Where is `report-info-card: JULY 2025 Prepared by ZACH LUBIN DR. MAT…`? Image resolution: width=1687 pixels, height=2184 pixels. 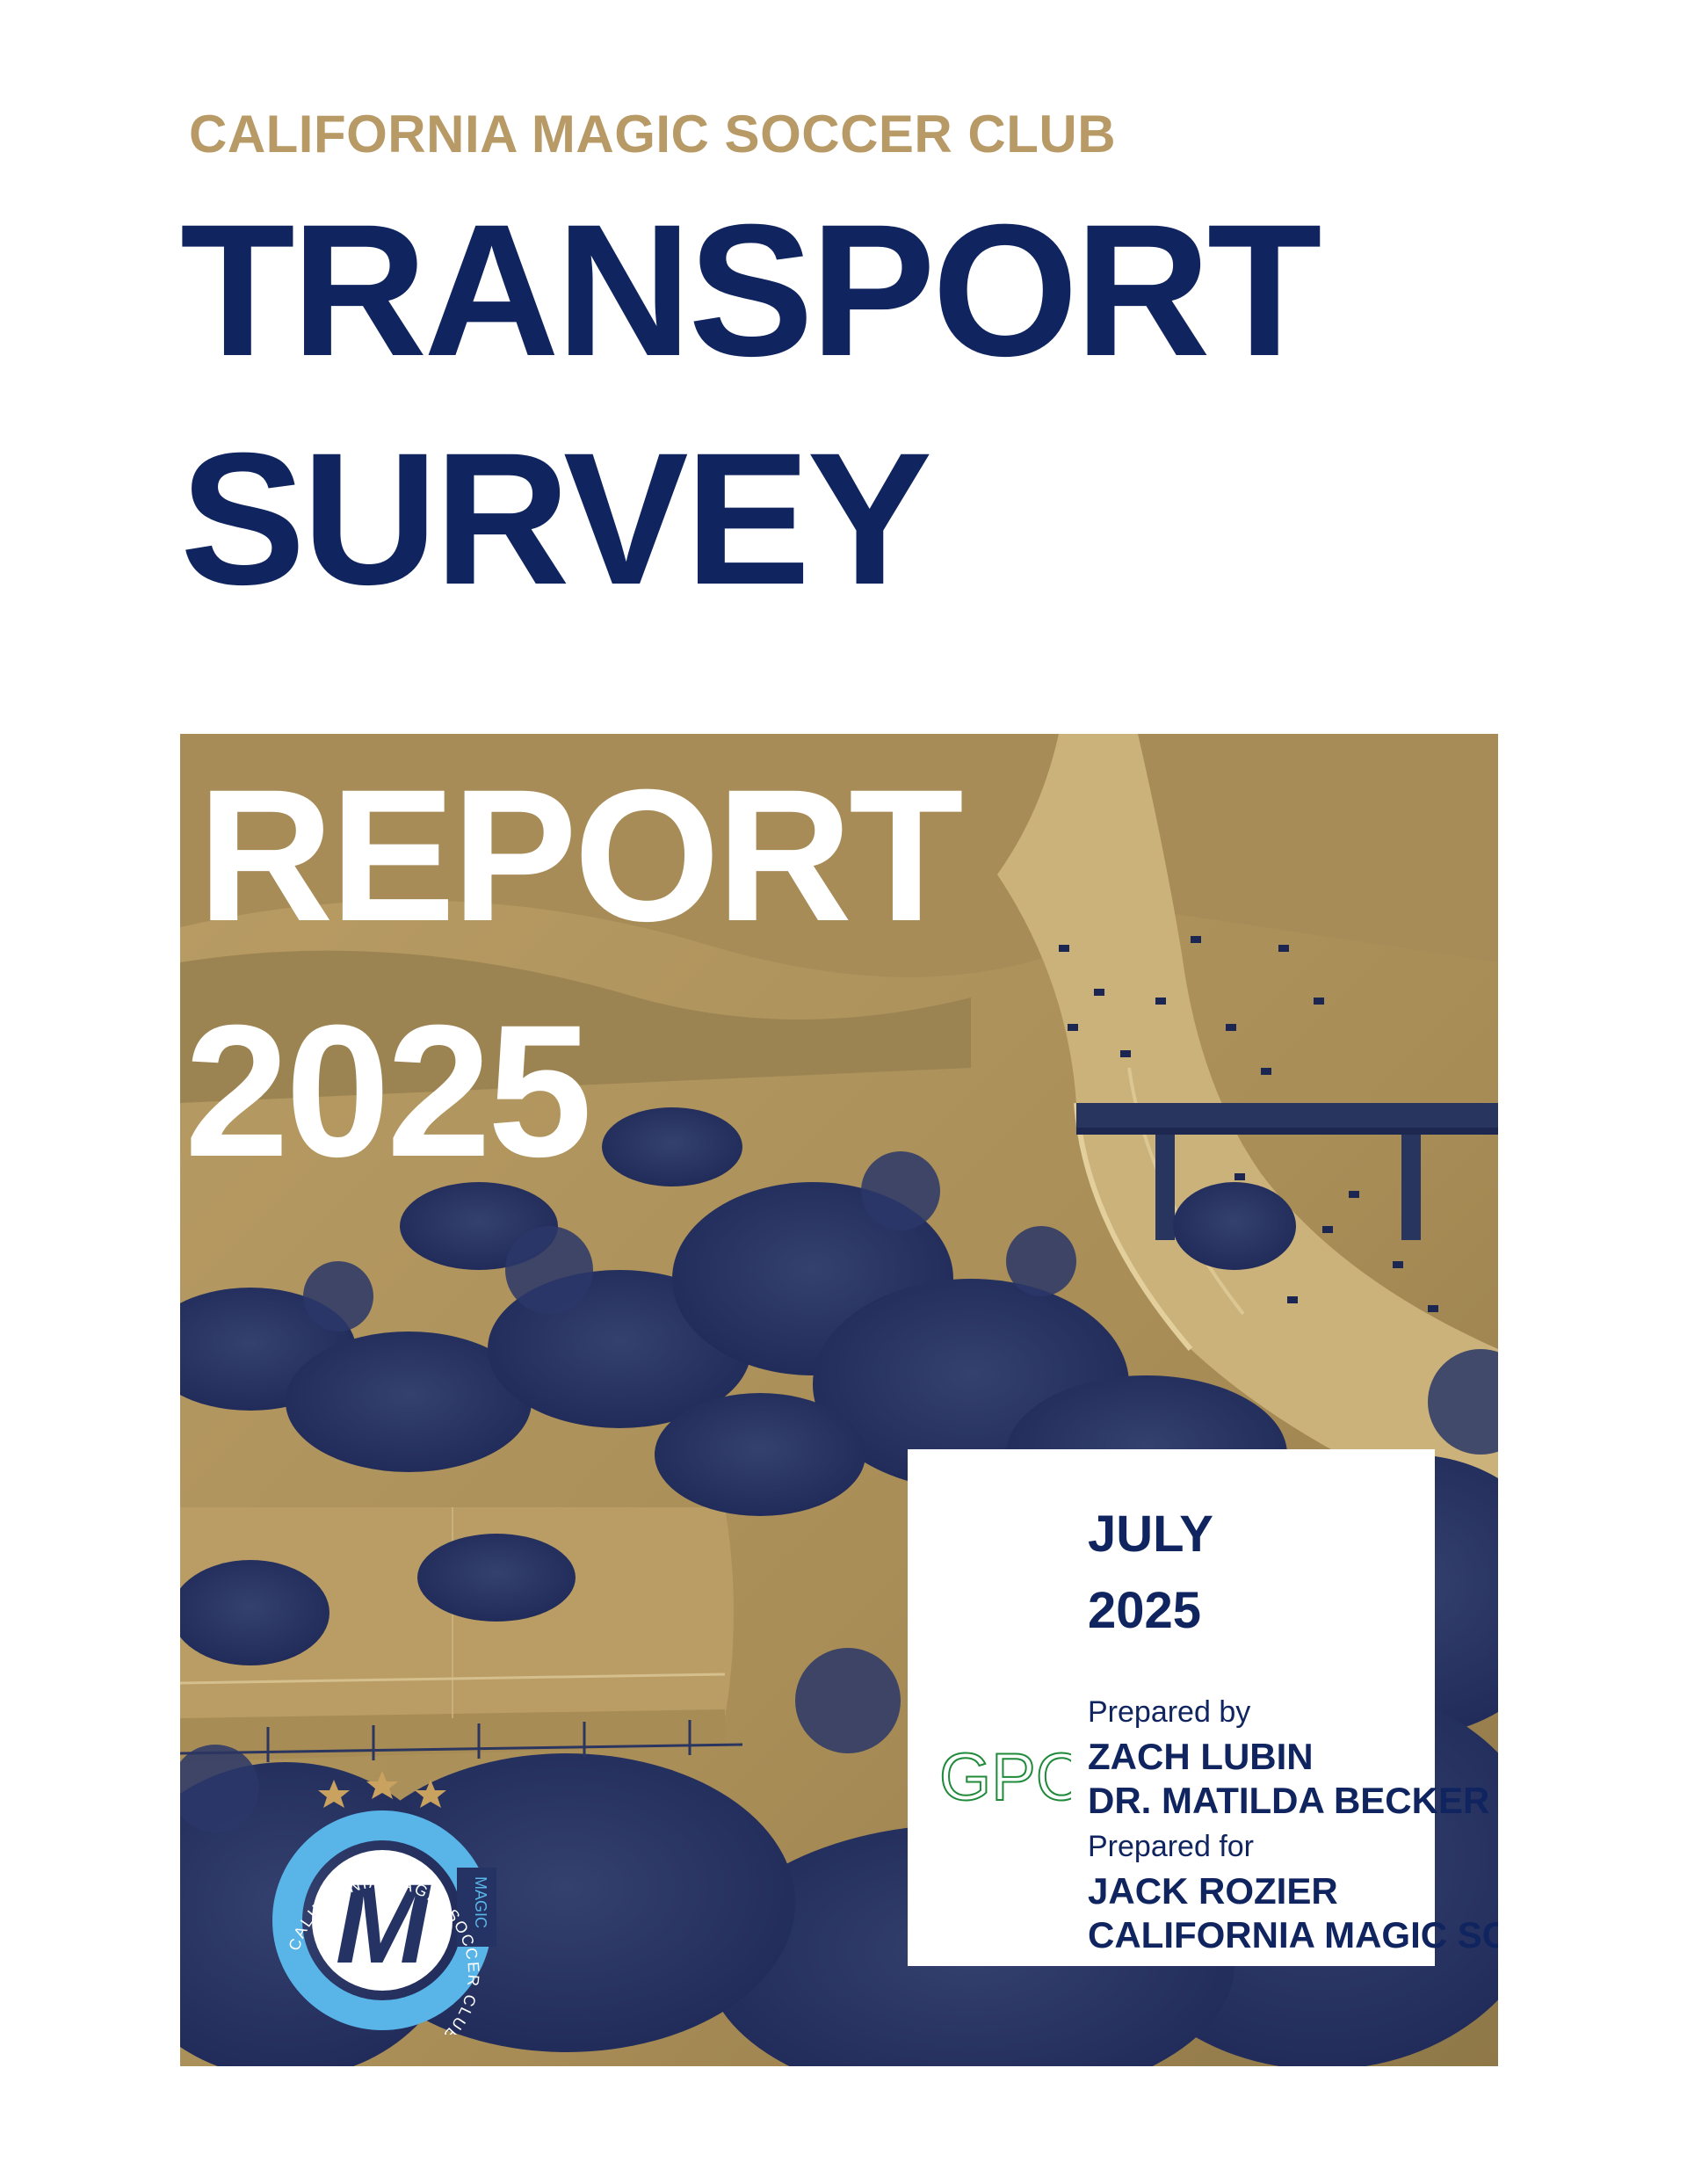
report-info-card: JULY 2025 Prepared by ZACH LUBIN DR. MAT… is located at coordinates (1203, 1707).